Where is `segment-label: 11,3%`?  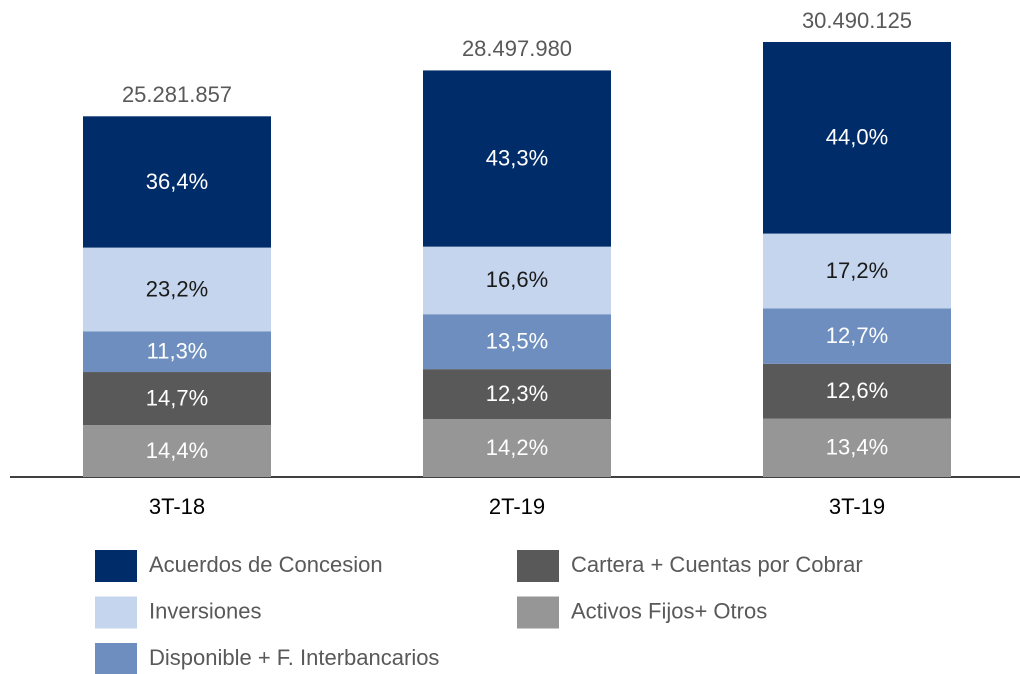 segment-label: 11,3% is located at coordinates (177, 350).